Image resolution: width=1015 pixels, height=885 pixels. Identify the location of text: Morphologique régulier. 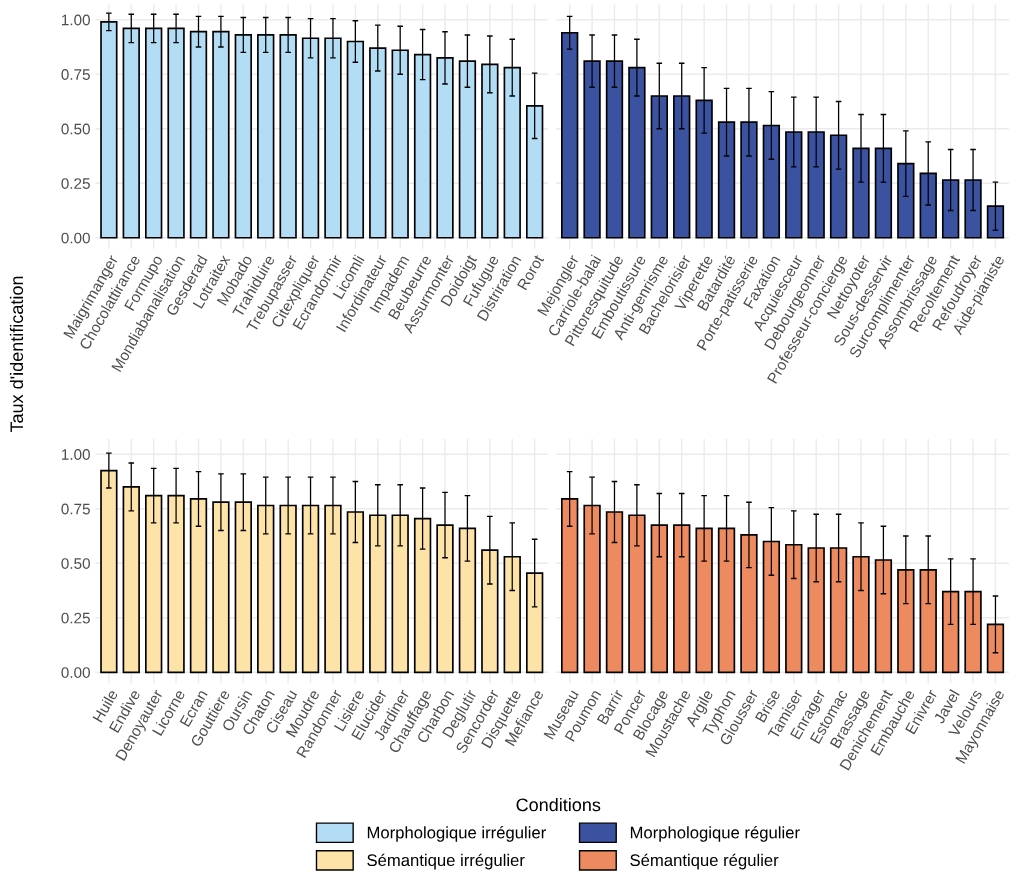
(715, 834).